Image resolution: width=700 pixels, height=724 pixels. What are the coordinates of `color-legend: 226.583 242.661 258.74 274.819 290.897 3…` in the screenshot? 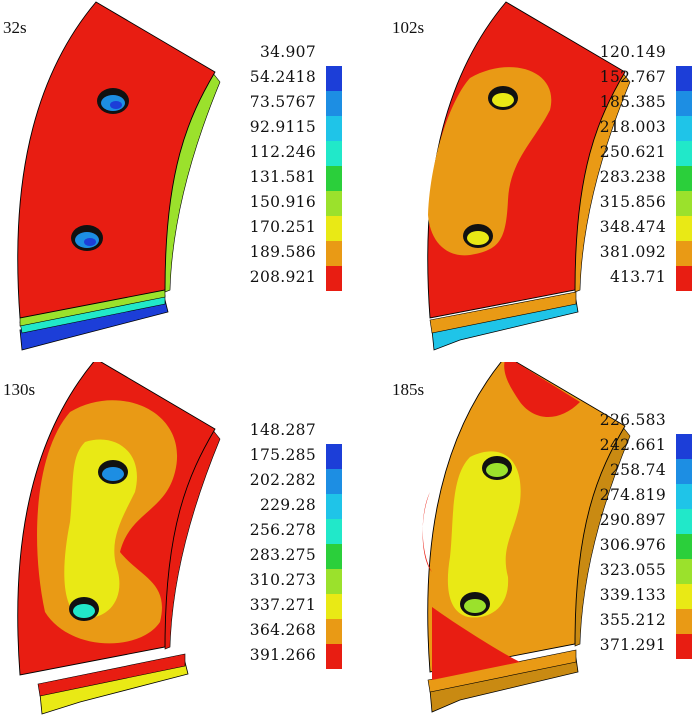 It's located at (627, 553).